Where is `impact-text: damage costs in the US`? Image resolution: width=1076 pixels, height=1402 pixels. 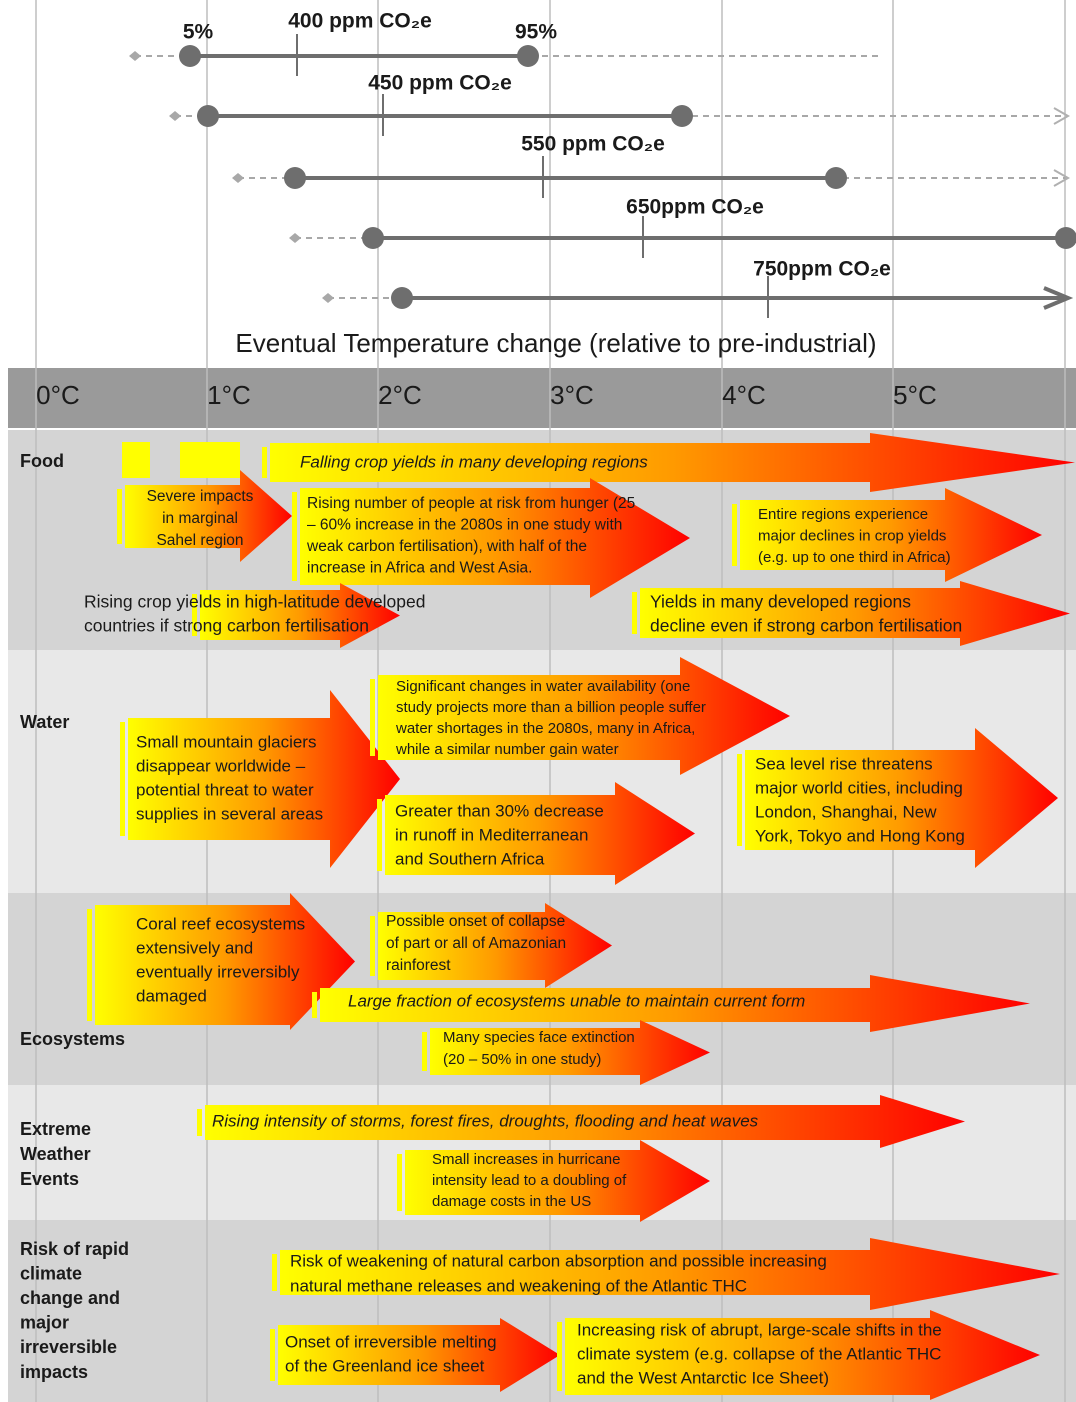 impact-text: damage costs in the US is located at coordinates (511, 1201).